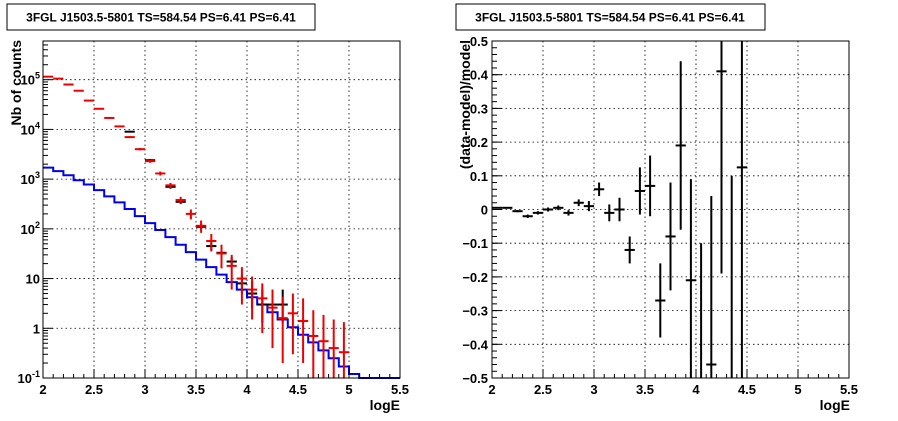 This screenshot has height=421, width=898. Describe the element at coordinates (224, 389) in the screenshot. I see `counts-x-tick-labels: 2 2.5 3 3.5 4 4.5 5 5.5` at that location.